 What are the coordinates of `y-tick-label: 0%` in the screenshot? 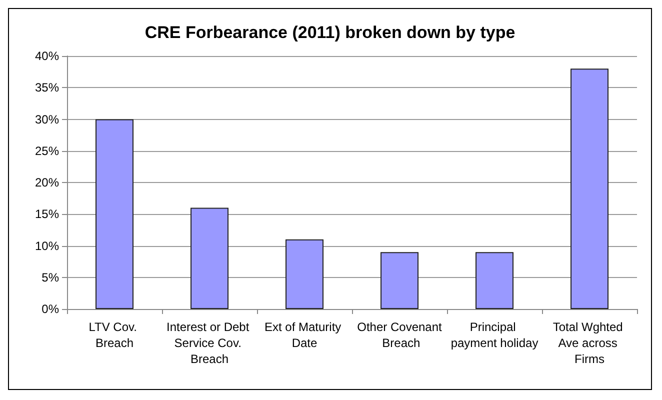 It's located at (51, 309).